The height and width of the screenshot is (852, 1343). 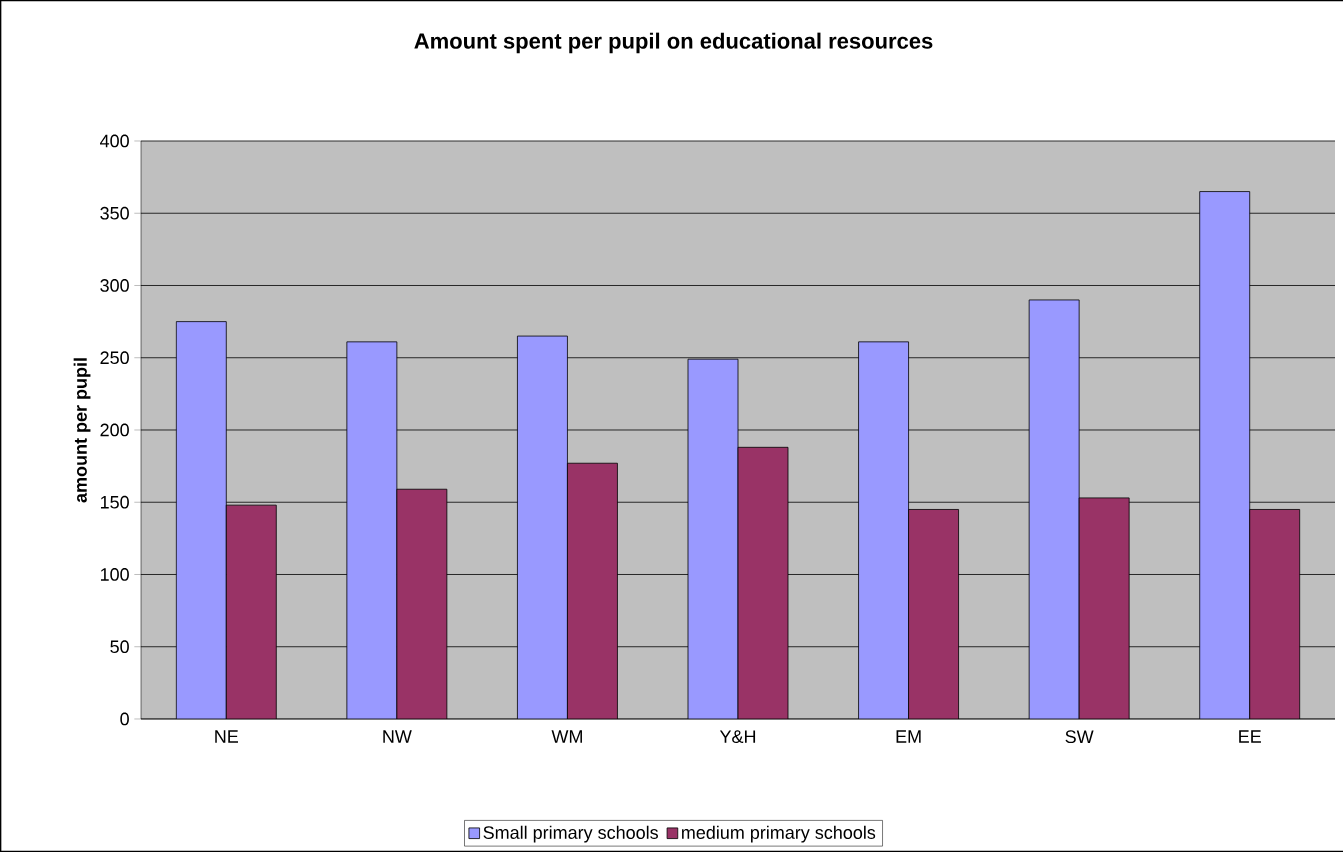 What do you see at coordinates (119, 647) in the screenshot?
I see `y-tick-label: 50` at bounding box center [119, 647].